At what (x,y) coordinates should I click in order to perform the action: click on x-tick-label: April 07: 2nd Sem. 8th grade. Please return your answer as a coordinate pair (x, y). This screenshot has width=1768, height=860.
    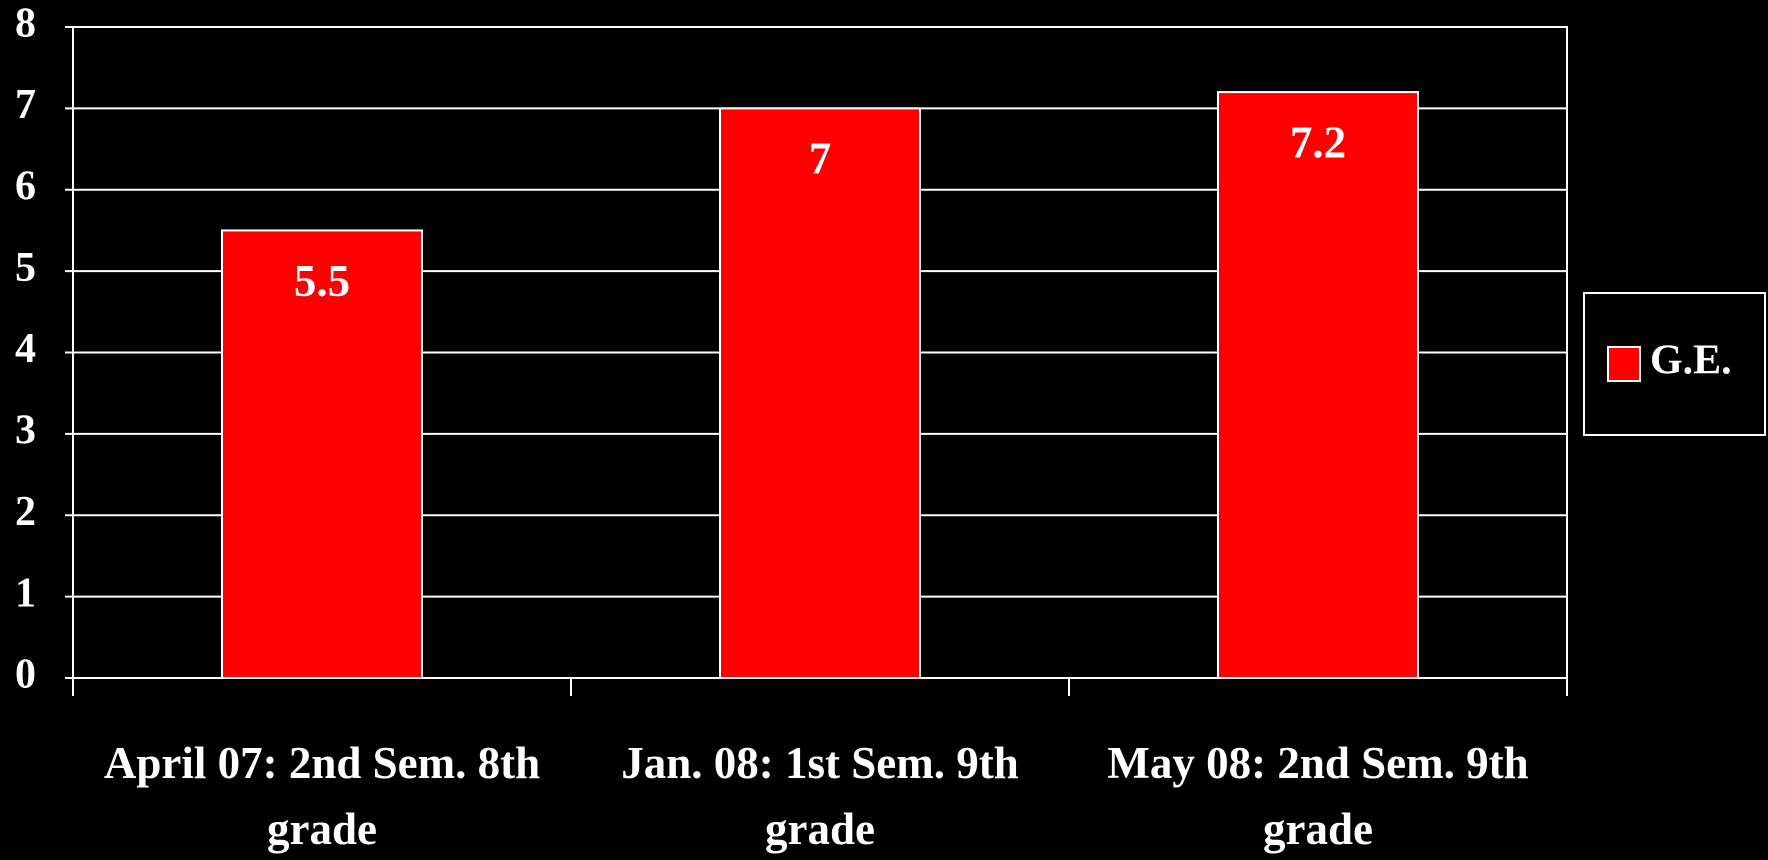
    Looking at the image, I should click on (322, 796).